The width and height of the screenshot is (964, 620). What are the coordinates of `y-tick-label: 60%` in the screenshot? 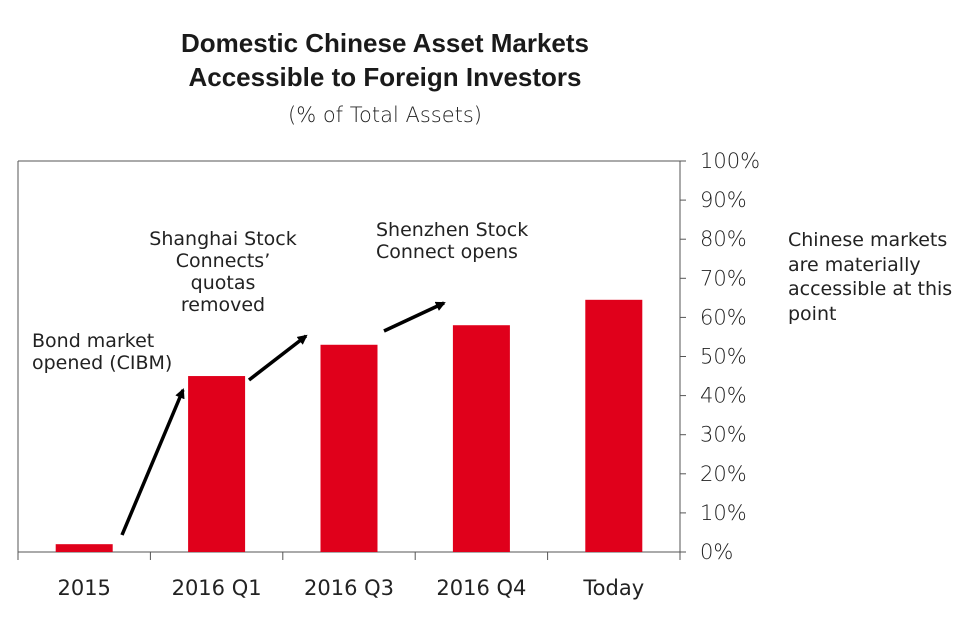 It's located at (723, 317).